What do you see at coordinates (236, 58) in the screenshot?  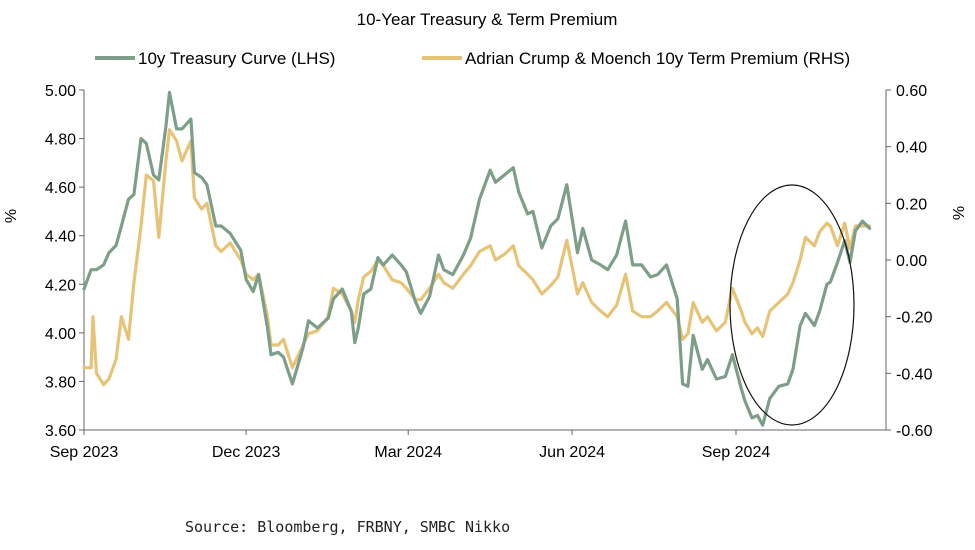 I see `legend-label-treasury: 10y Treasury Curve (LHS)` at bounding box center [236, 58].